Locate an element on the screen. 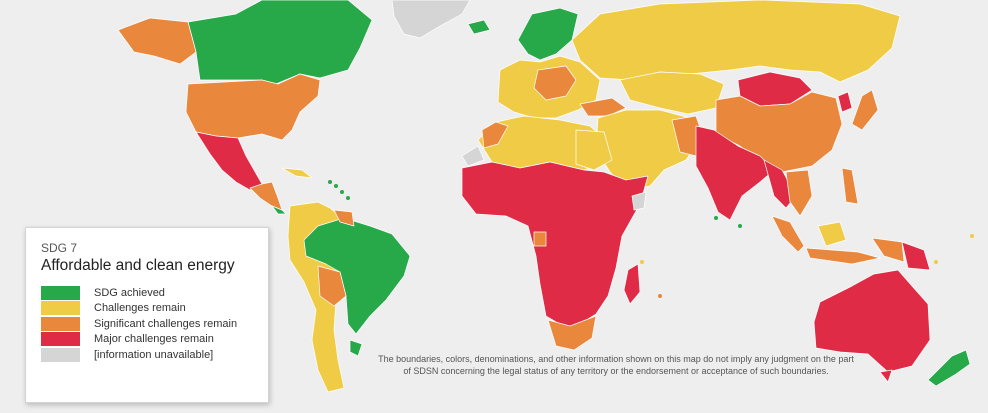 The width and height of the screenshot is (988, 413). region-south-africa is located at coordinates (572, 333).